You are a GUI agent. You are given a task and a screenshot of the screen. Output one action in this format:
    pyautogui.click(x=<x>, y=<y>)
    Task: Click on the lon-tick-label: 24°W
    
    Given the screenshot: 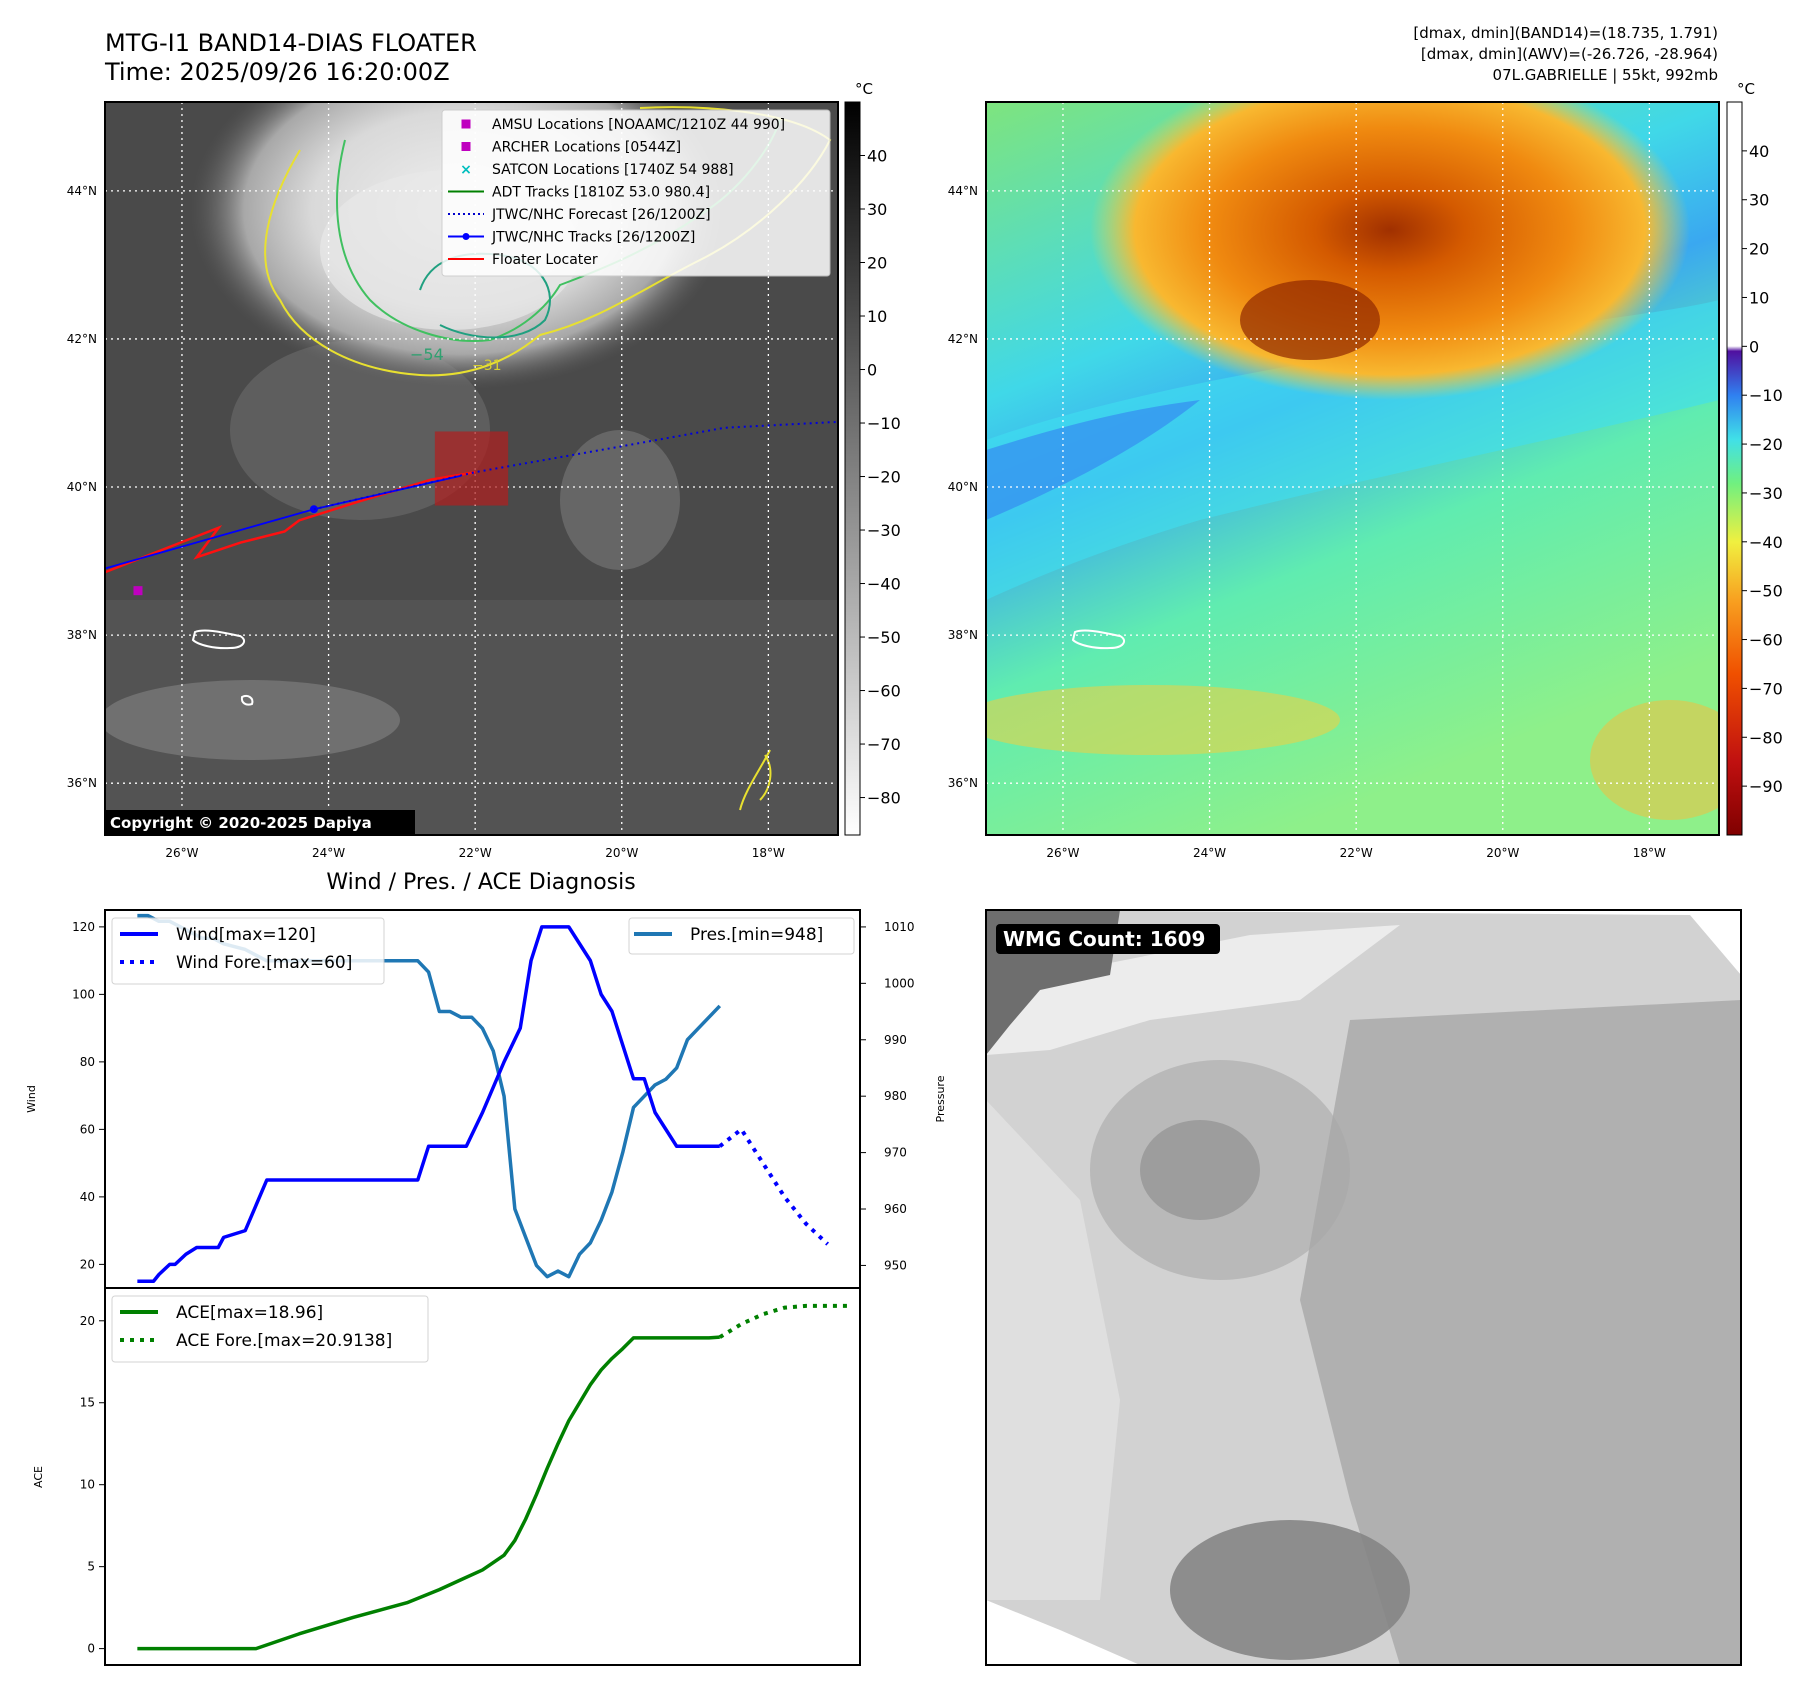 What is the action you would take?
    pyautogui.click(x=328, y=853)
    